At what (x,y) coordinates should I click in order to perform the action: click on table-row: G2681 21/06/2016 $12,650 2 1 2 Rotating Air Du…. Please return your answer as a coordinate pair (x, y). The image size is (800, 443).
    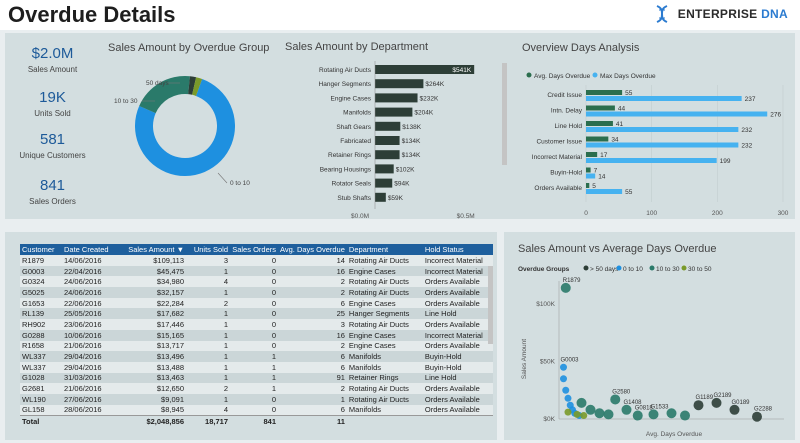
    Looking at the image, I should click on (256, 388).